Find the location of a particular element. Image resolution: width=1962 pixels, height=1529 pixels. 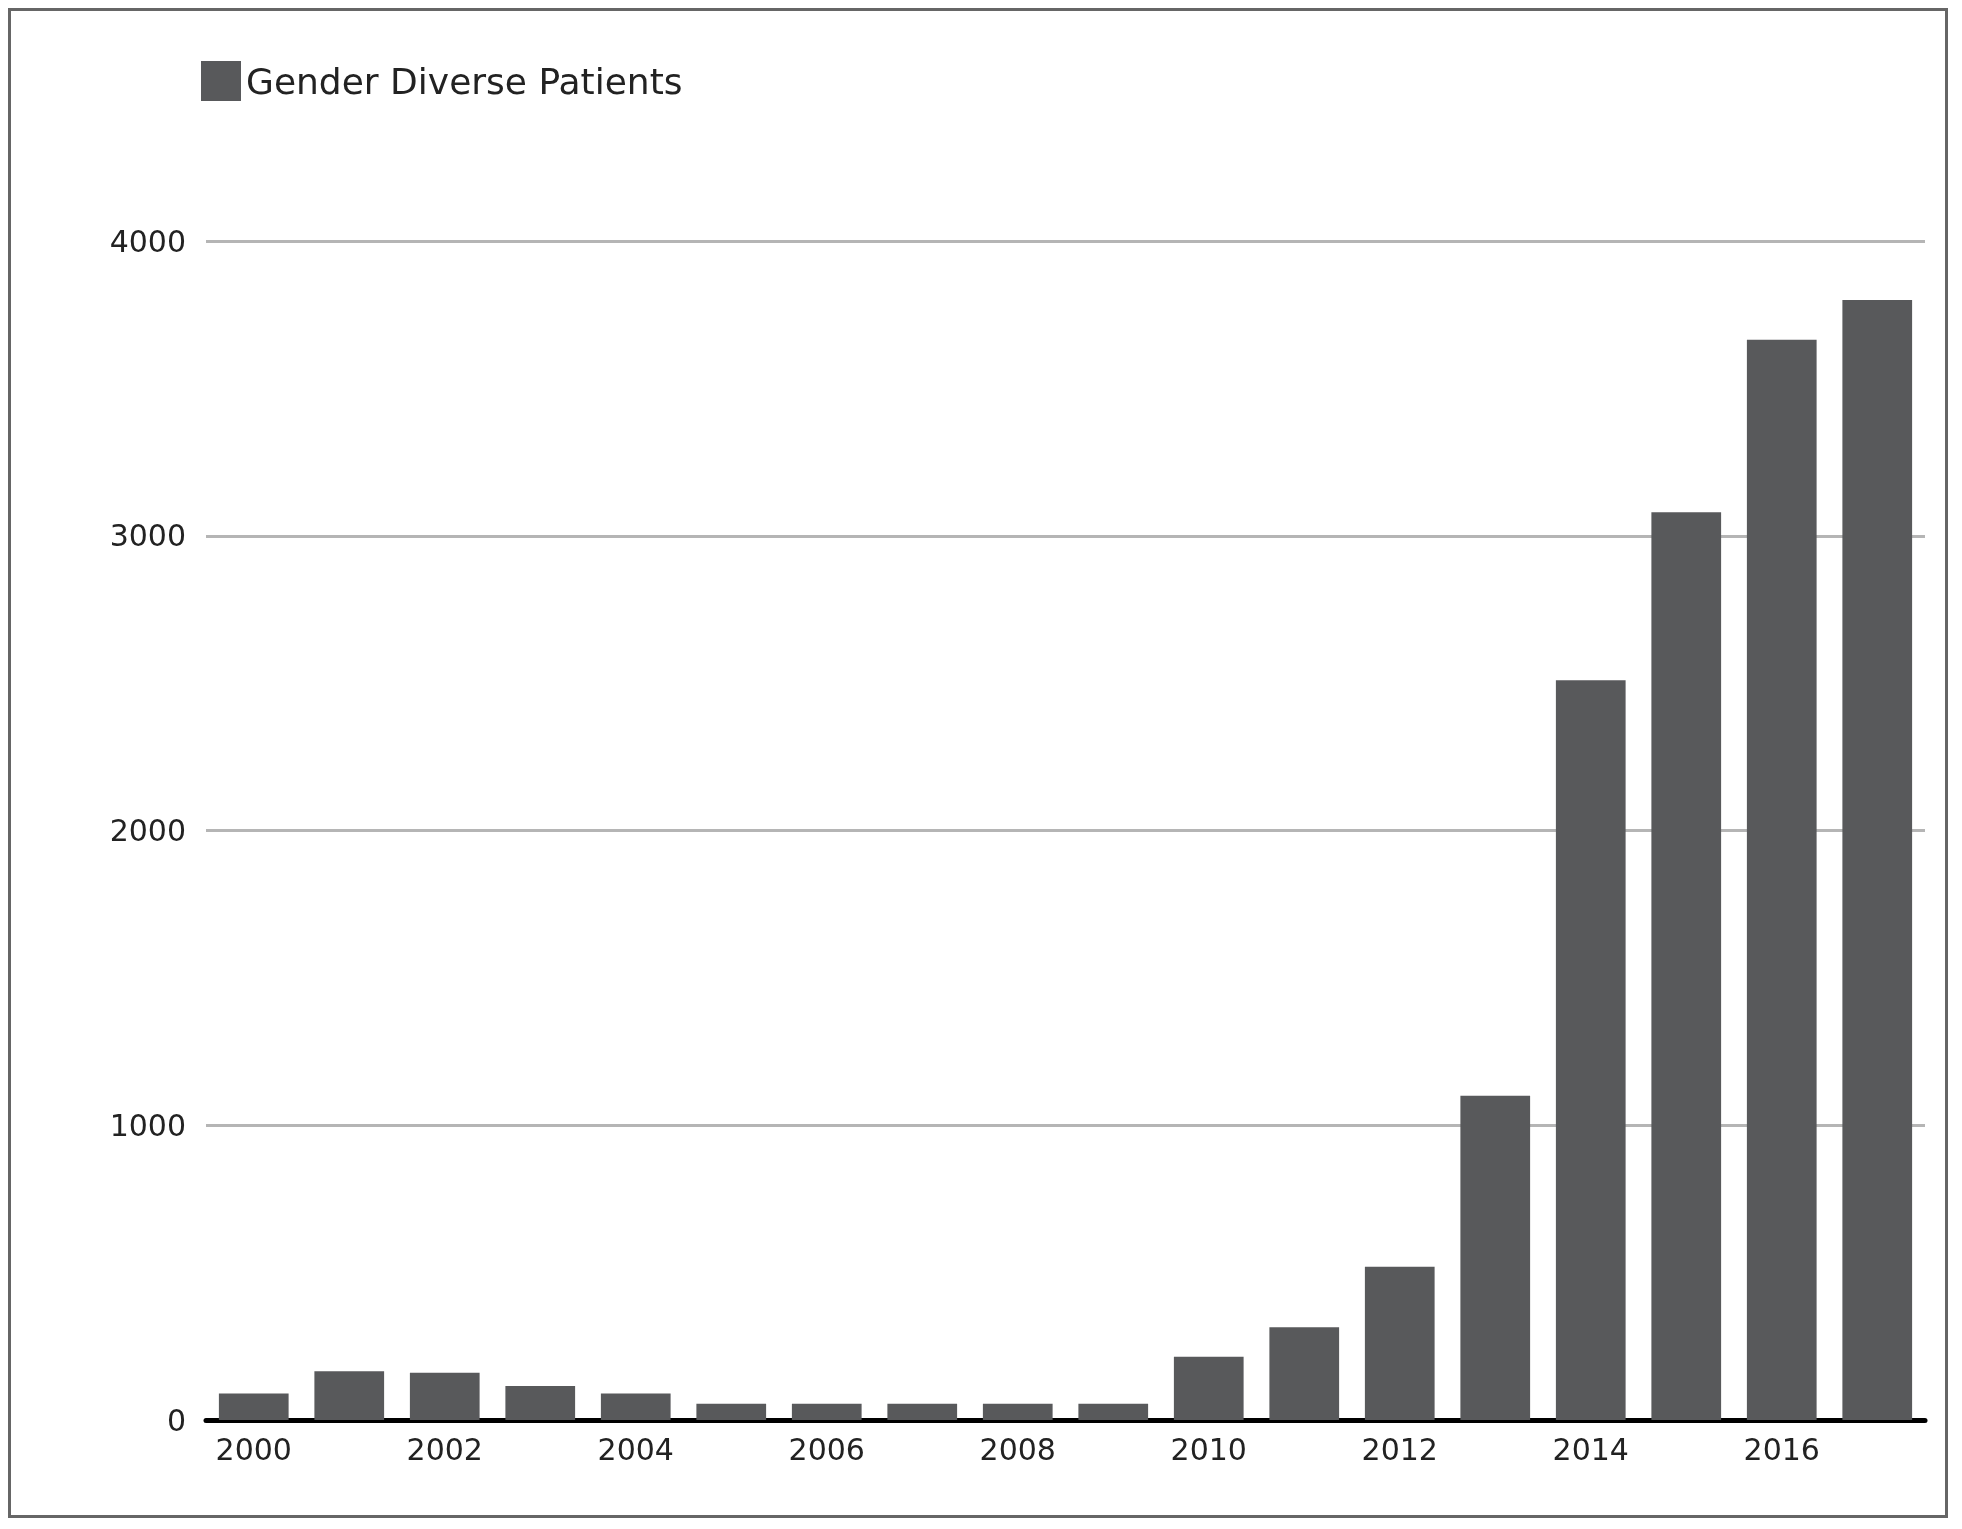

x-tick-label: 2014 is located at coordinates (1590, 1449).